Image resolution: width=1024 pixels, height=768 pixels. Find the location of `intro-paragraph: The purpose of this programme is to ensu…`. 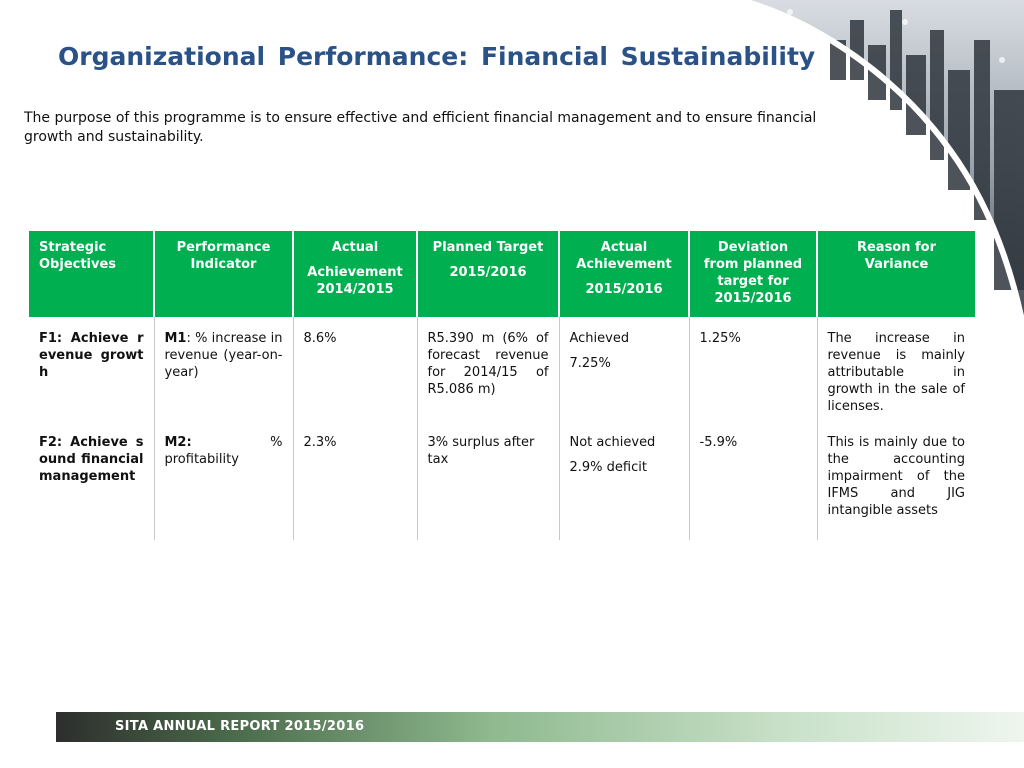

intro-paragraph: The purpose of this programme is to ensu… is located at coordinates (420, 127).